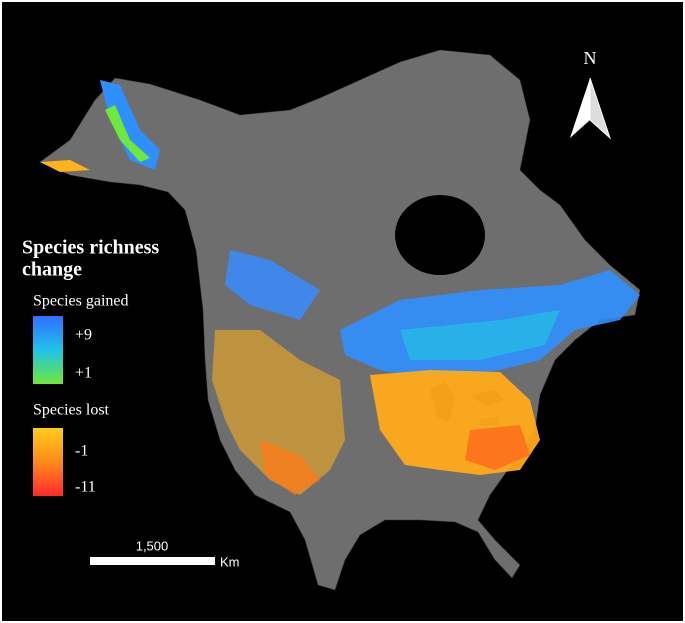 This screenshot has height=623, width=685. What do you see at coordinates (83, 373) in the screenshot?
I see `legend-tick: +1` at bounding box center [83, 373].